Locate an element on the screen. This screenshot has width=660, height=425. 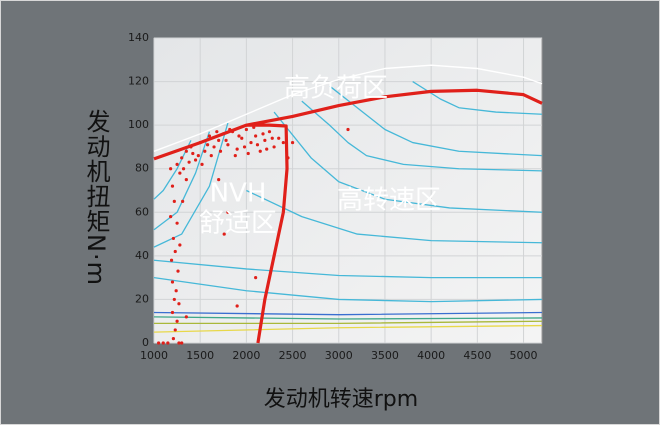
x-axis-label: 发动机转速rpm is located at coordinates (341, 399).